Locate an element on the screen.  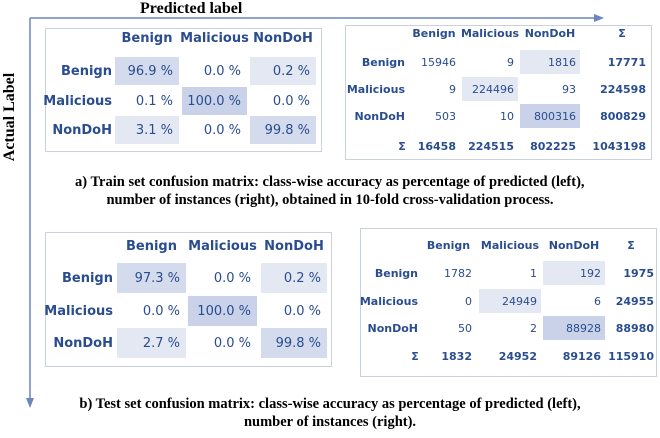
total-cell: 1975 is located at coordinates (638, 273).